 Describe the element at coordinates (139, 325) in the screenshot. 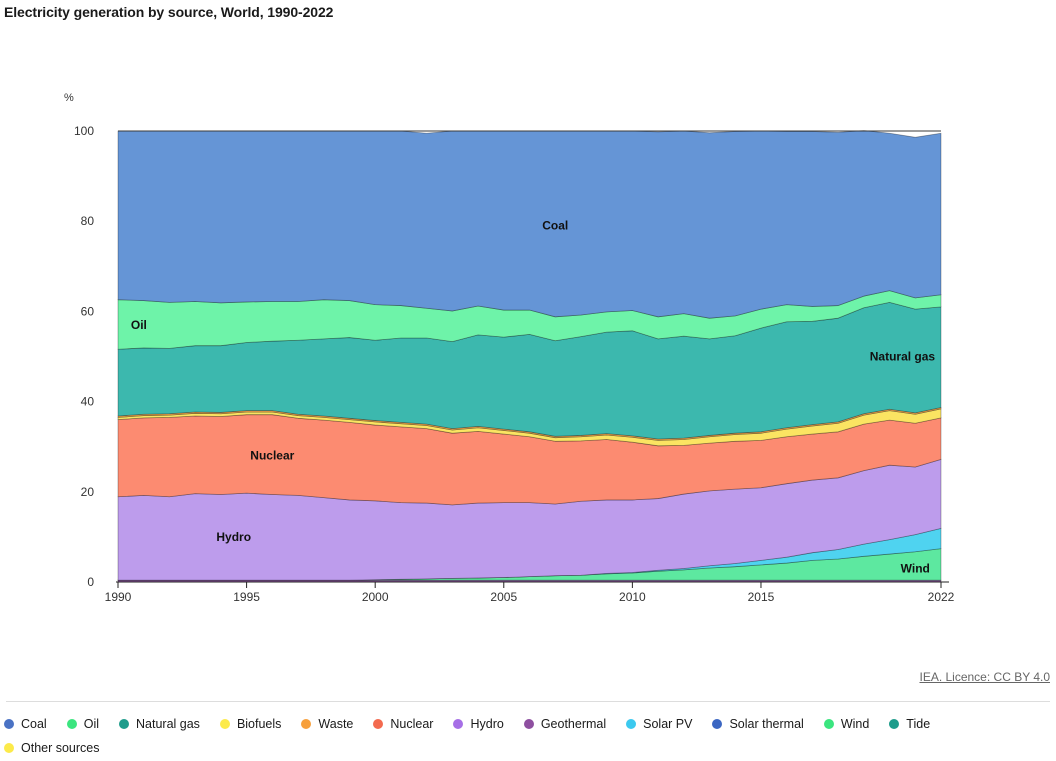

I see `series-label-oil: Oil` at that location.